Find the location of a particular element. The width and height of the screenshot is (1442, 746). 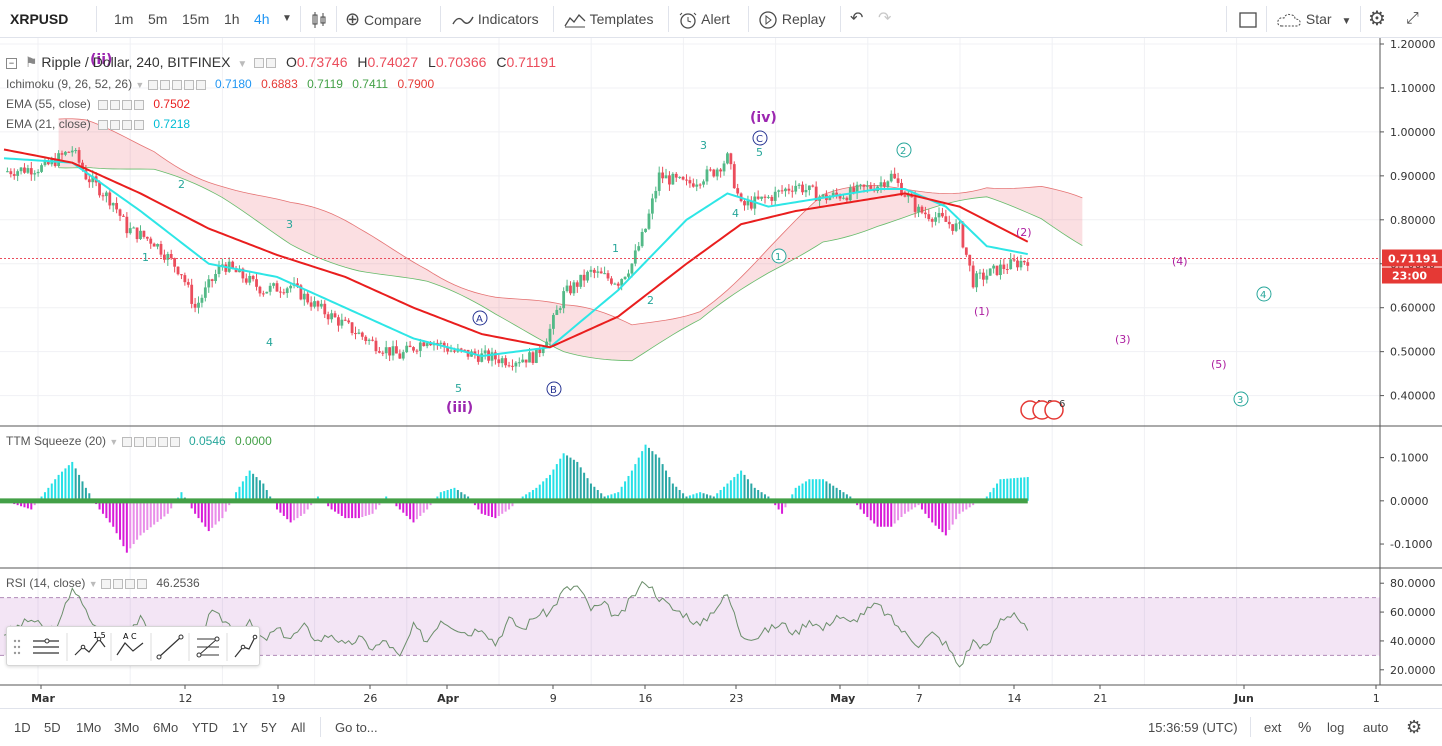

interval-15m: 15m is located at coordinates (196, 19).